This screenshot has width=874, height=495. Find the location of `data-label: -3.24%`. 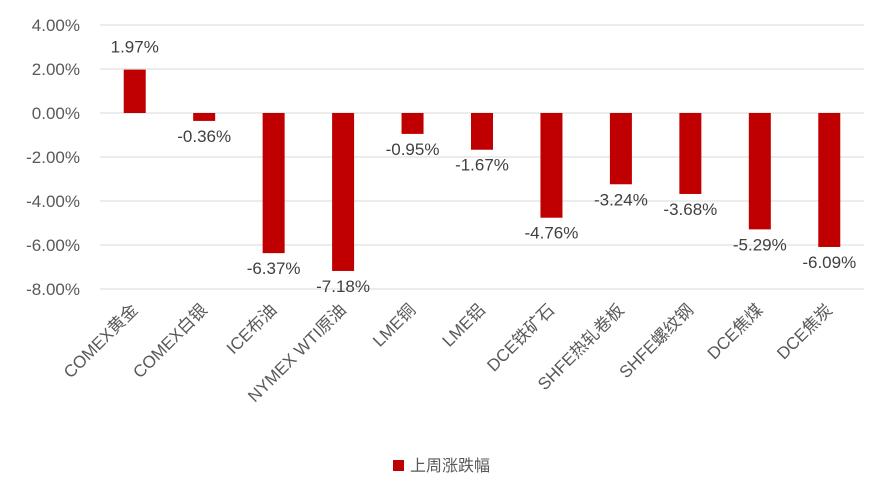

data-label: -3.24% is located at coordinates (621, 199).